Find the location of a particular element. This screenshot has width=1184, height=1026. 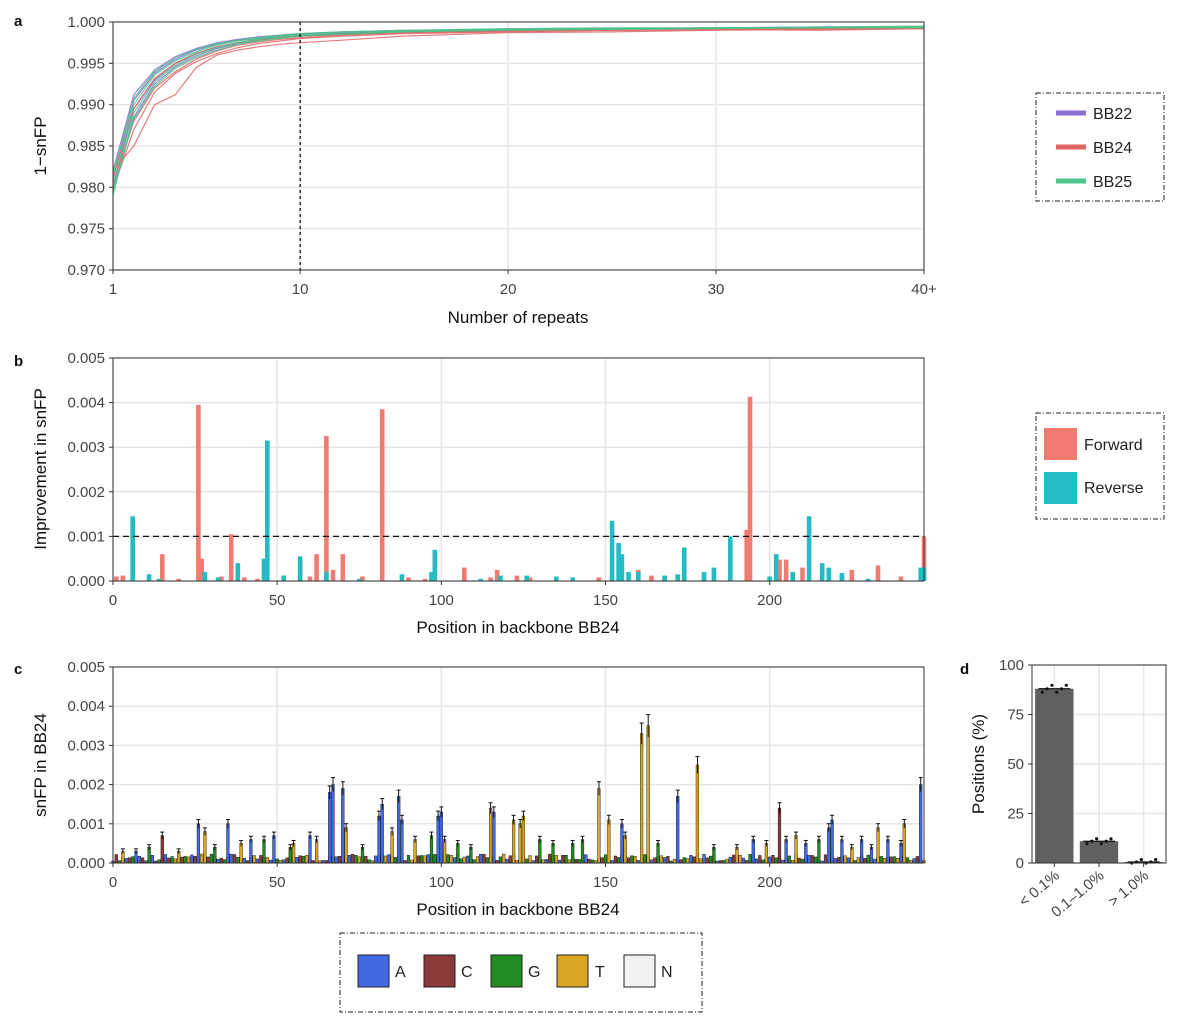

panel-b-y-tick-label: 0.000 is located at coordinates (86, 581).